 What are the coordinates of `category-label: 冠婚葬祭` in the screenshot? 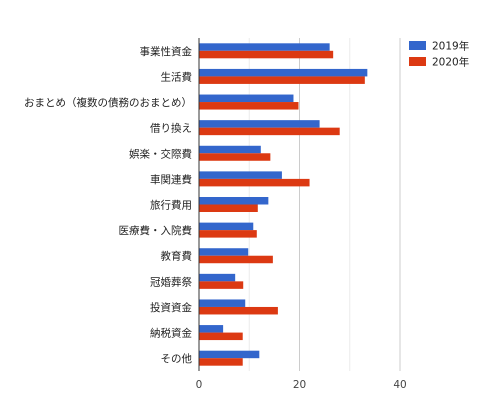 It's located at (171, 281).